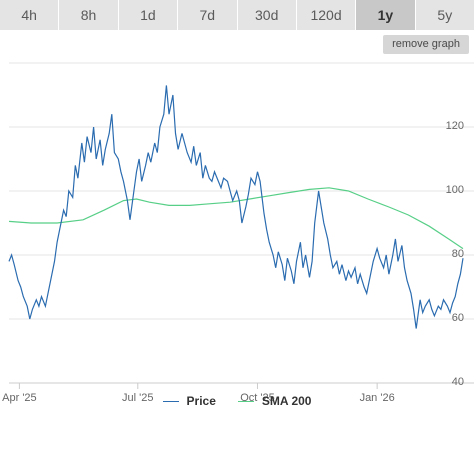  Describe the element at coordinates (326, 15) in the screenshot. I see `tab-120d: 120d` at that location.